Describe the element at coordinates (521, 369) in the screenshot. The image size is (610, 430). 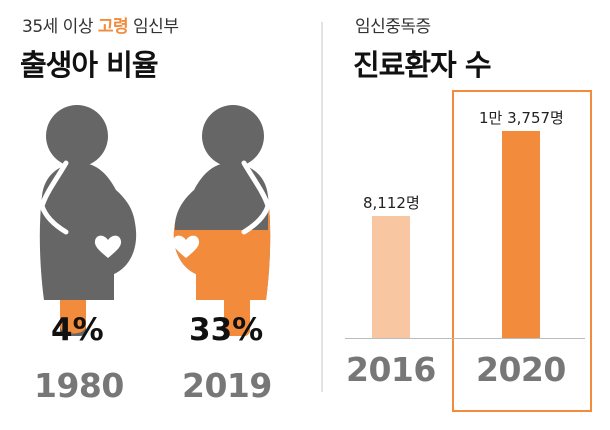
I see `year-2020: 2020` at that location.